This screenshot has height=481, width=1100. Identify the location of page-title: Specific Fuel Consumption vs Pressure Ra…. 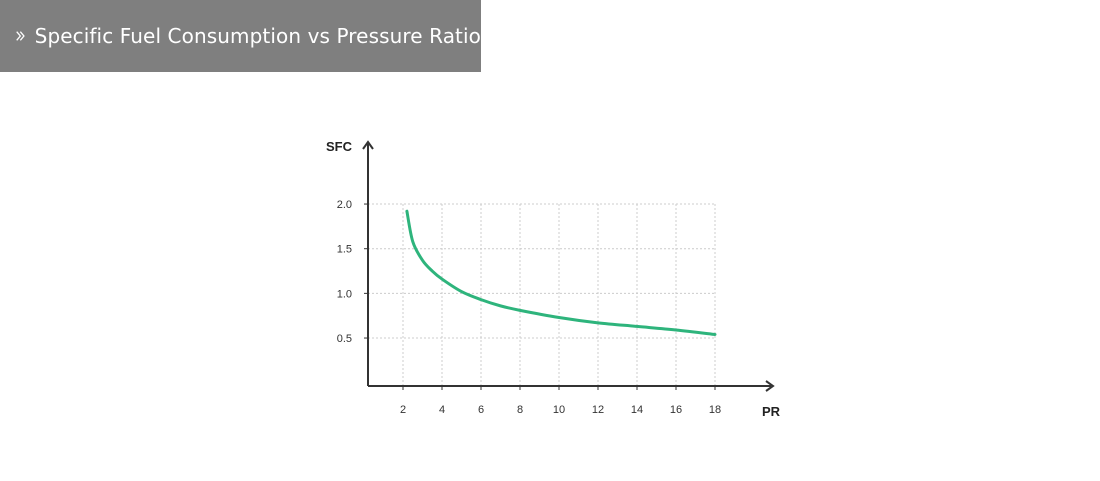
(257, 36).